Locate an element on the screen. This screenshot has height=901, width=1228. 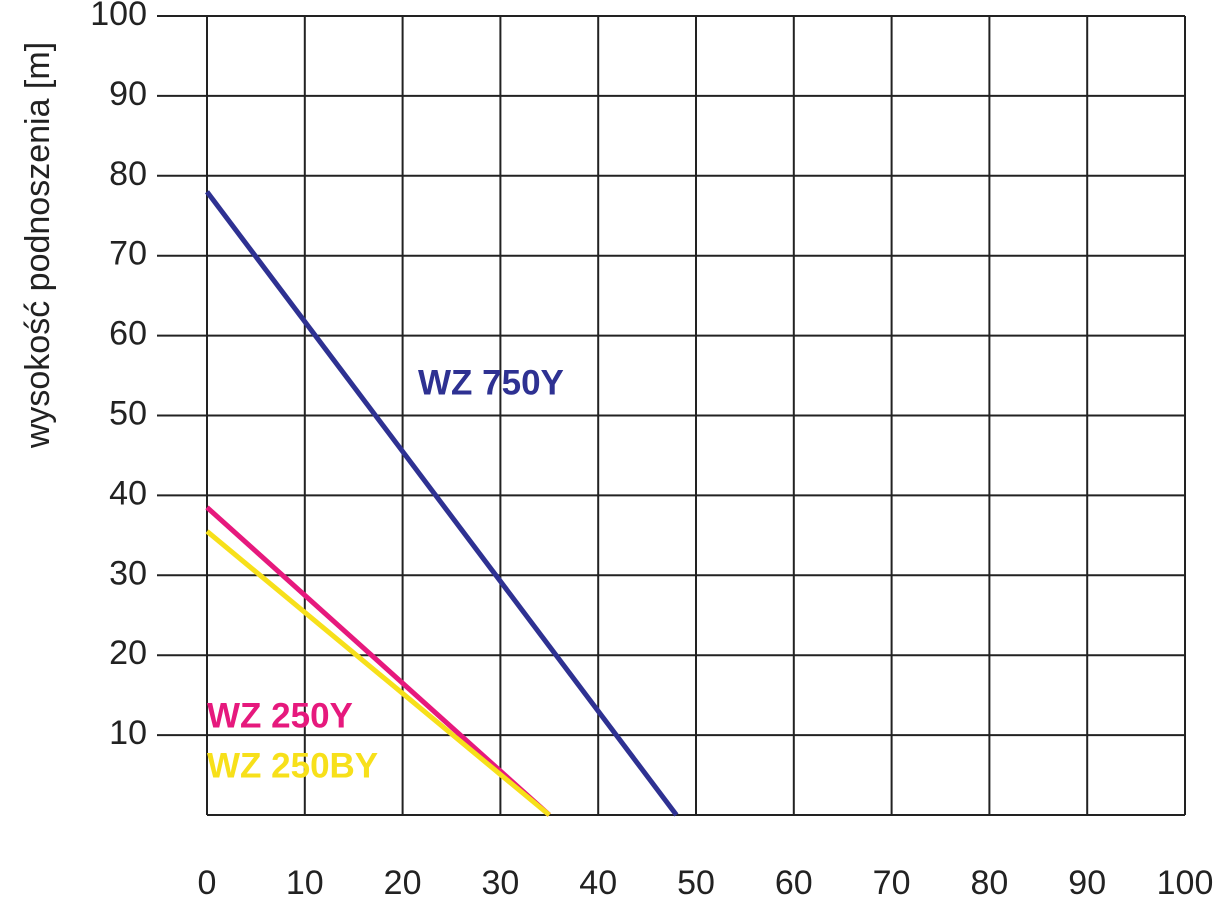
x-tick-label: 90 is located at coordinates (1087, 882).